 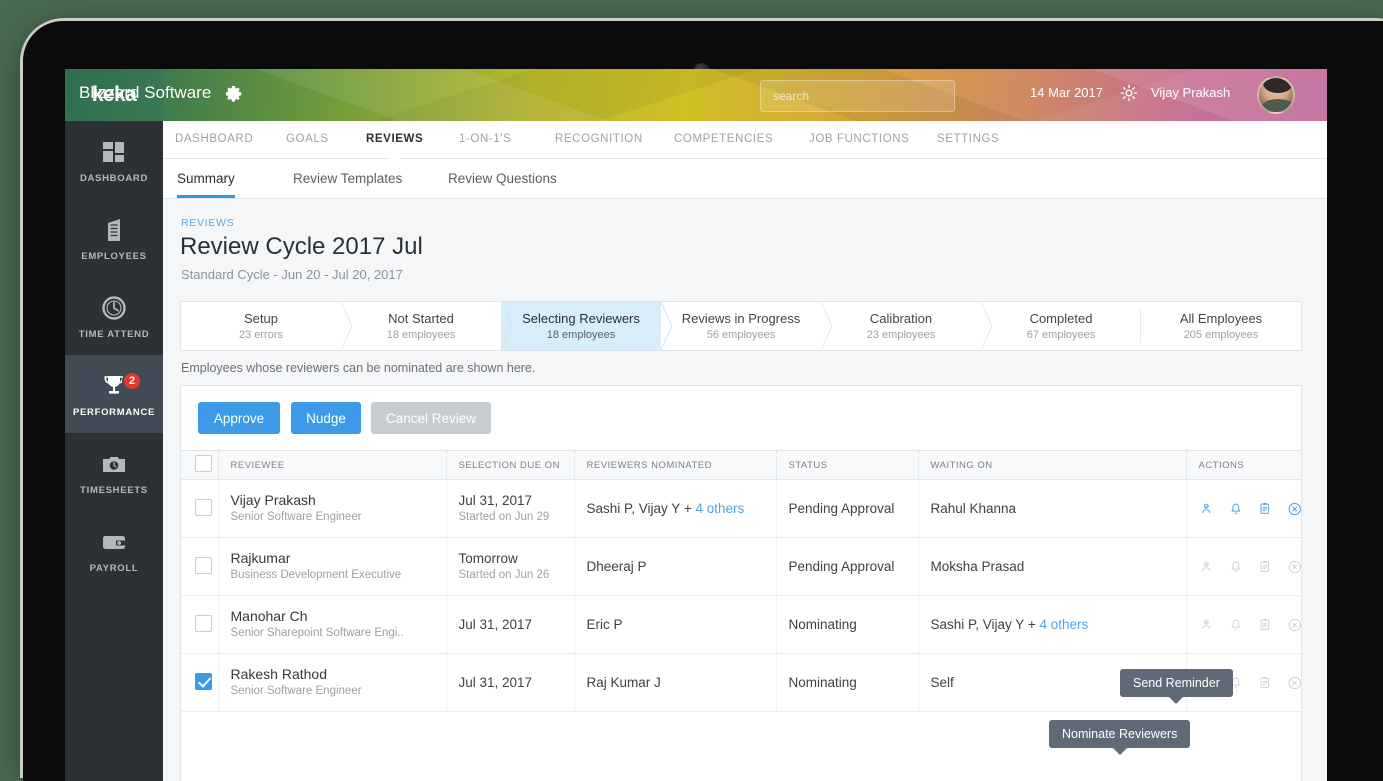 What do you see at coordinates (1061, 326) in the screenshot?
I see `stage-completed: Completed 67 employees` at bounding box center [1061, 326].